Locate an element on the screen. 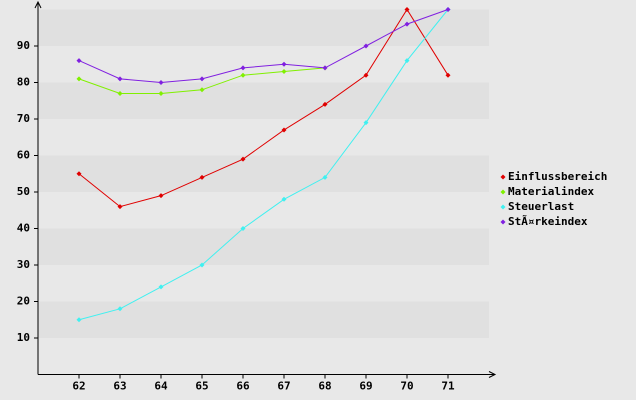  series-line is located at coordinates (263, 46).